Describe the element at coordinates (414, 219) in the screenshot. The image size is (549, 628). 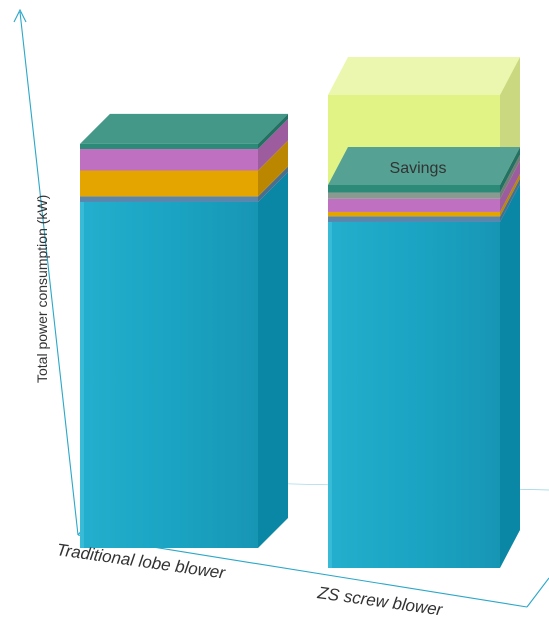
I see `bar-1-segment-1-front` at that location.